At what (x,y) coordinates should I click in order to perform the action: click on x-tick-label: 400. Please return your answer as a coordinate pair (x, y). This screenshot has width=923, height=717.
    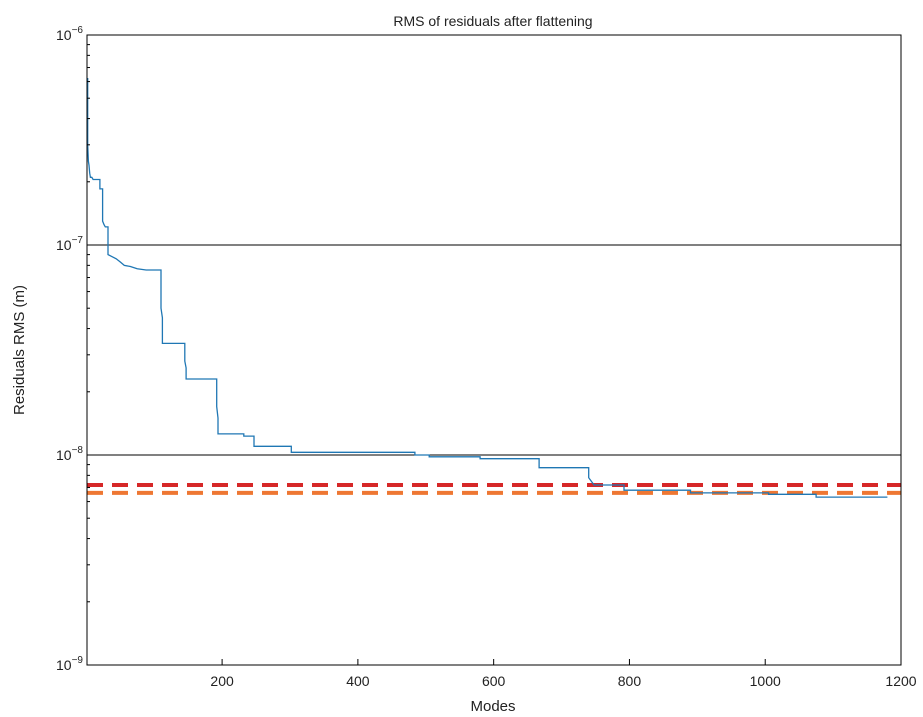
    Looking at the image, I should click on (358, 681).